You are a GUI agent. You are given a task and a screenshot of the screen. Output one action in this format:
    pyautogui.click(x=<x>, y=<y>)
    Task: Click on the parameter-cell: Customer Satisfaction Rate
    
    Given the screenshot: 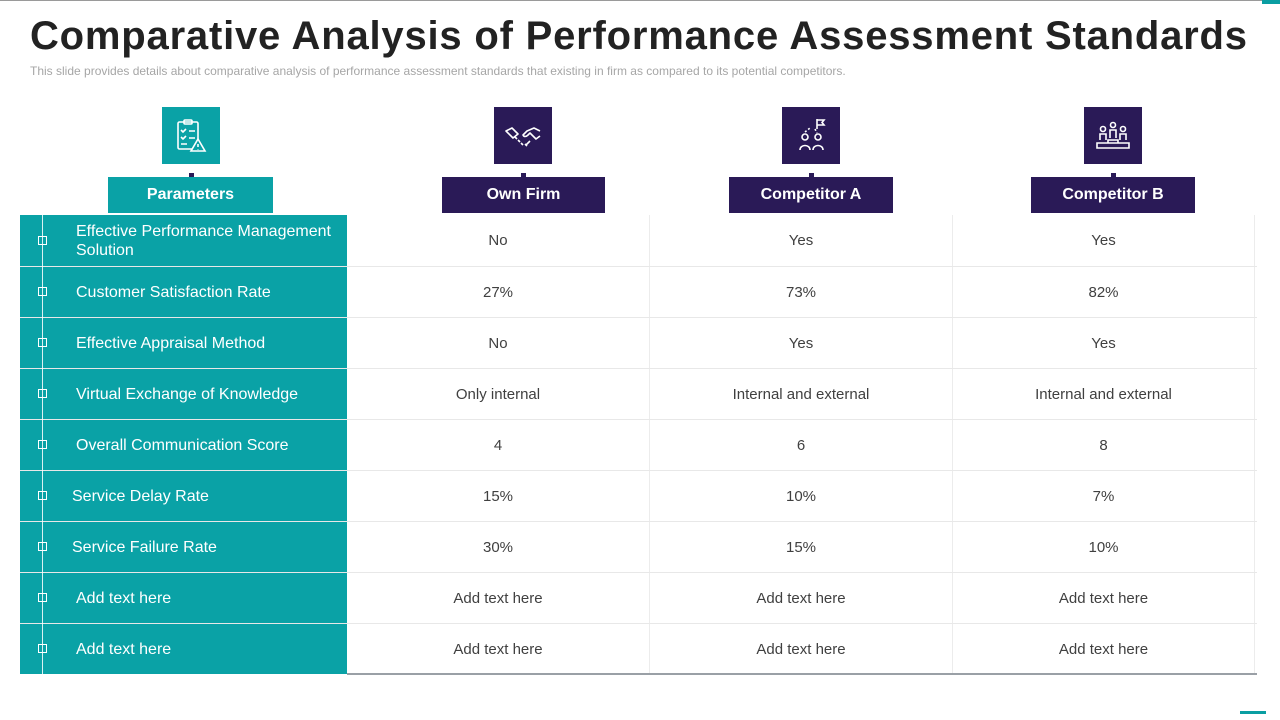 What is the action you would take?
    pyautogui.click(x=183, y=292)
    